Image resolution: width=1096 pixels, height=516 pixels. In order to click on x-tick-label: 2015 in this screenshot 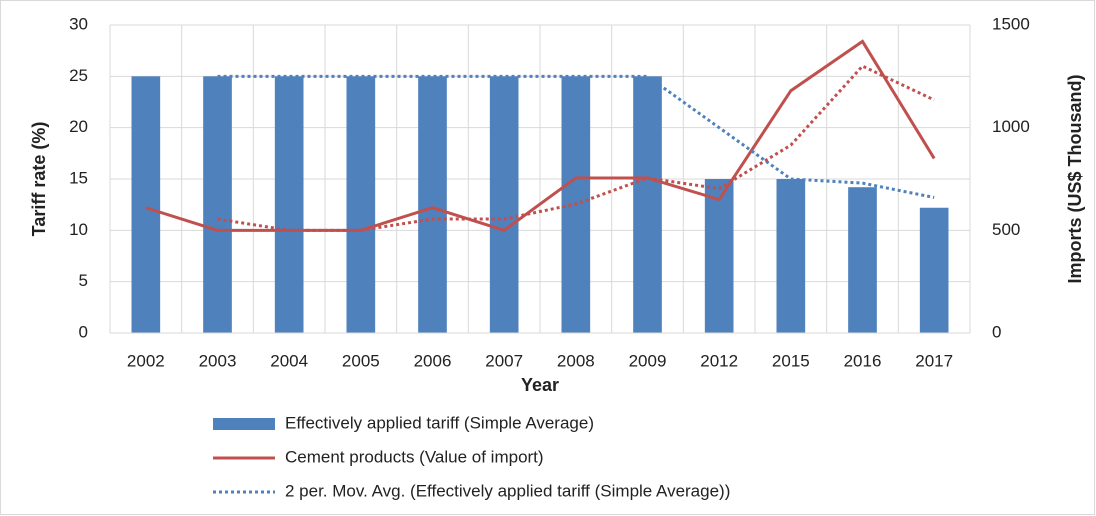, I will do `click(791, 360)`.